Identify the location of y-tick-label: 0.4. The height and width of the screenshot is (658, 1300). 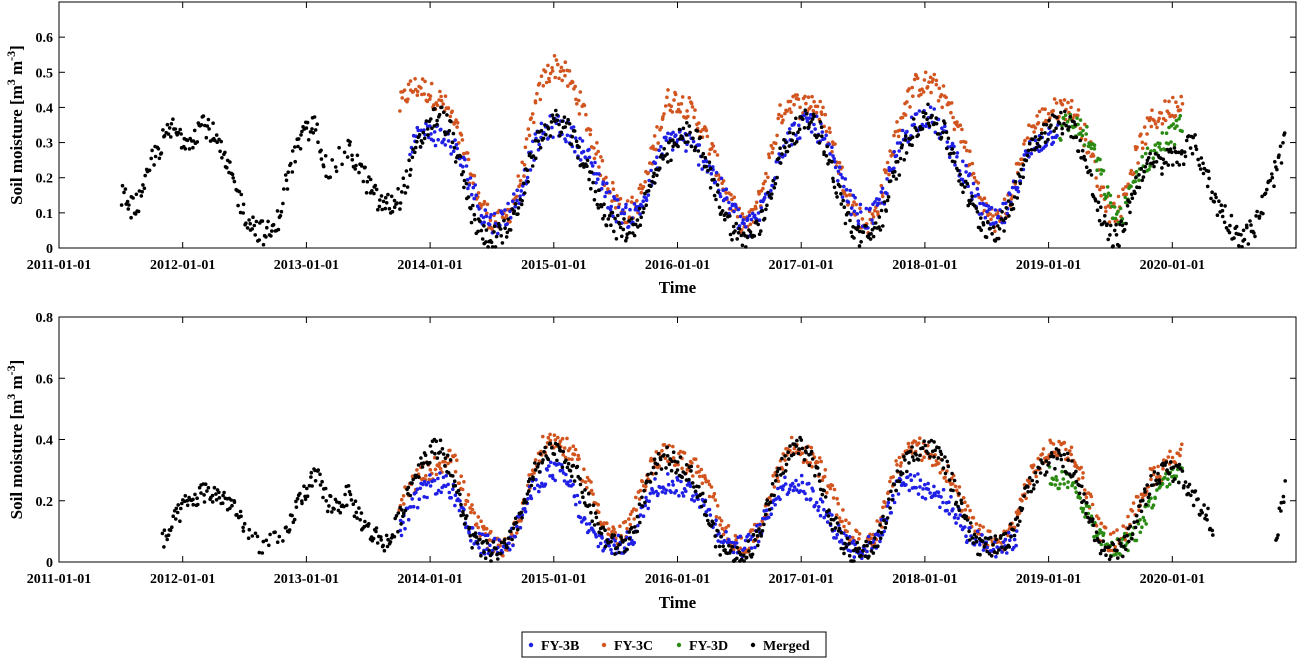
(45, 108).